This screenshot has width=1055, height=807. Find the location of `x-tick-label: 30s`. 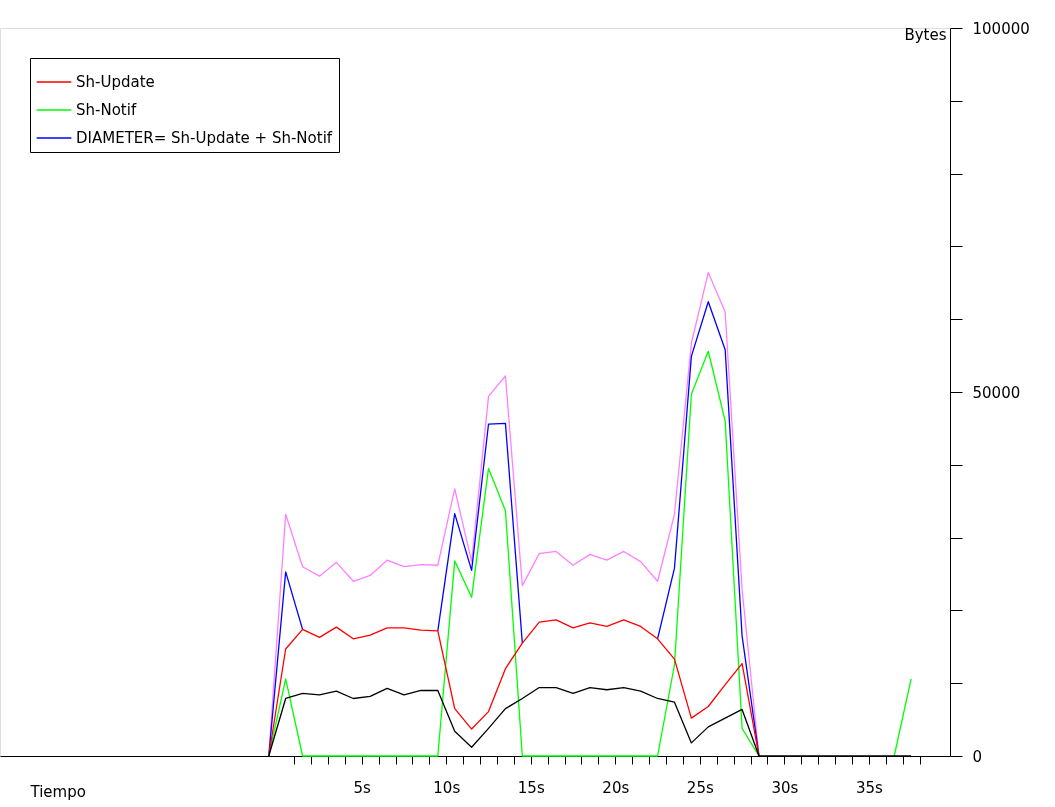

x-tick-label: 30s is located at coordinates (785, 787).